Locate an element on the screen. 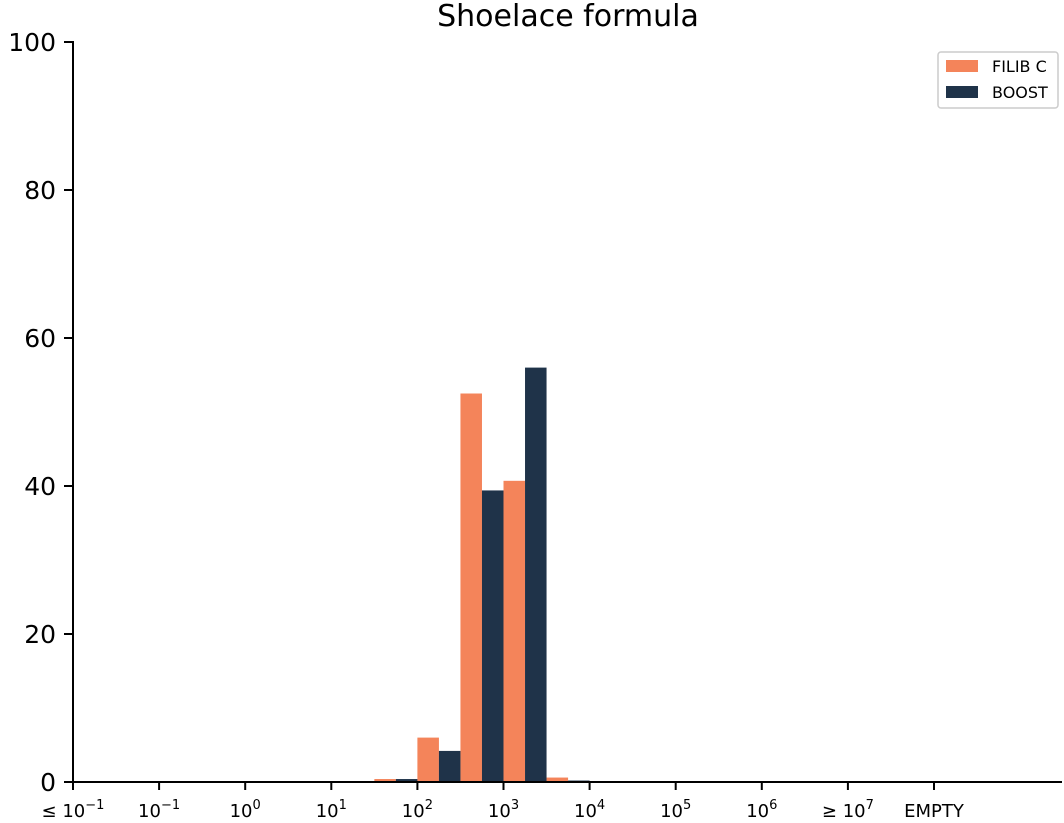 The width and height of the screenshot is (1064, 823). x-tick-label: 10⁵ is located at coordinates (675, 810).